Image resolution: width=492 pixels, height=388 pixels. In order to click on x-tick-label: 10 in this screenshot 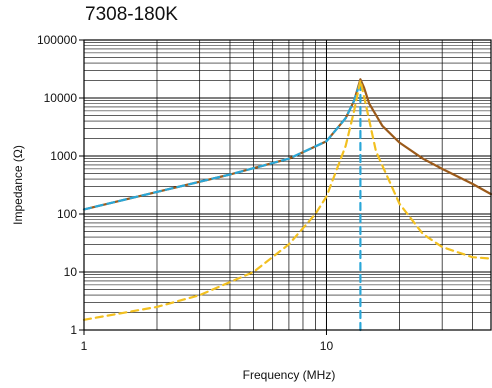, I will do `click(327, 346)`.